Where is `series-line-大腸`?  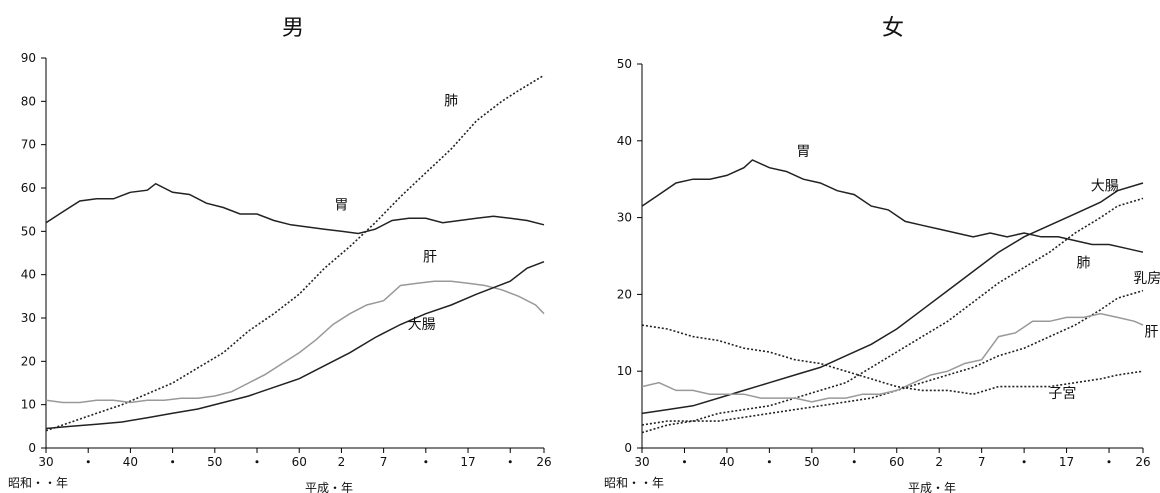
series-line-大腸 is located at coordinates (295, 345).